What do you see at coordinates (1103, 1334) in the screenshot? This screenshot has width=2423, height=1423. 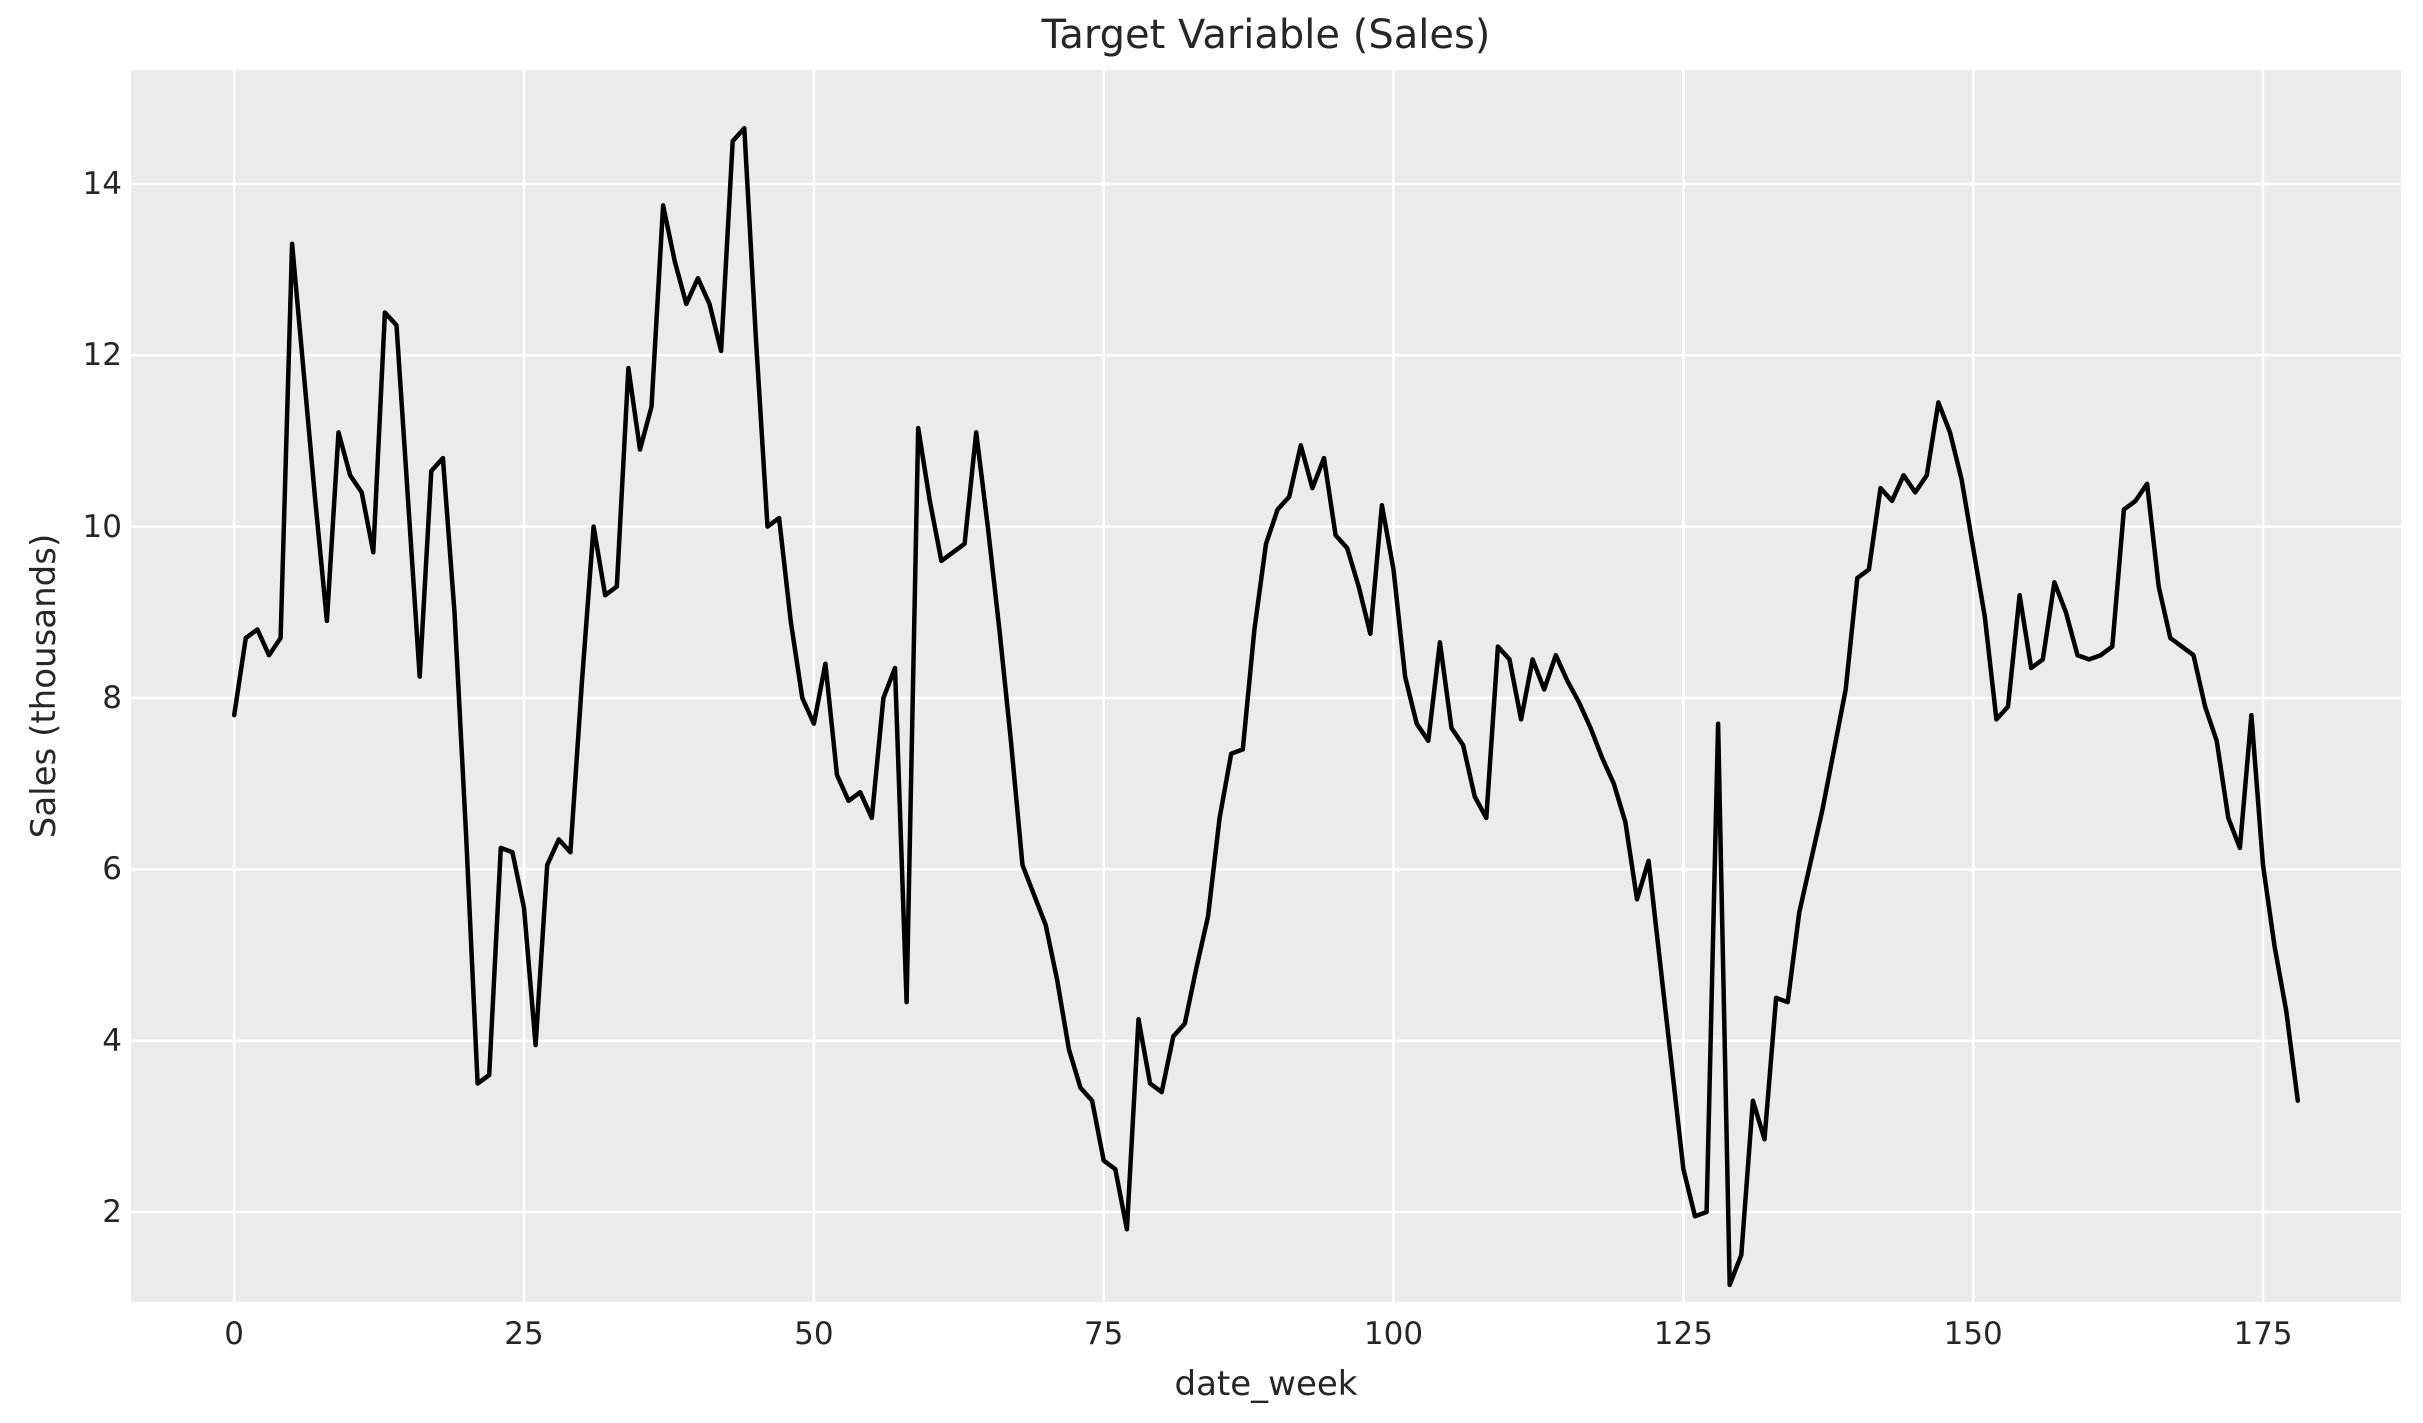 I see `x-tick-label: 75` at bounding box center [1103, 1334].